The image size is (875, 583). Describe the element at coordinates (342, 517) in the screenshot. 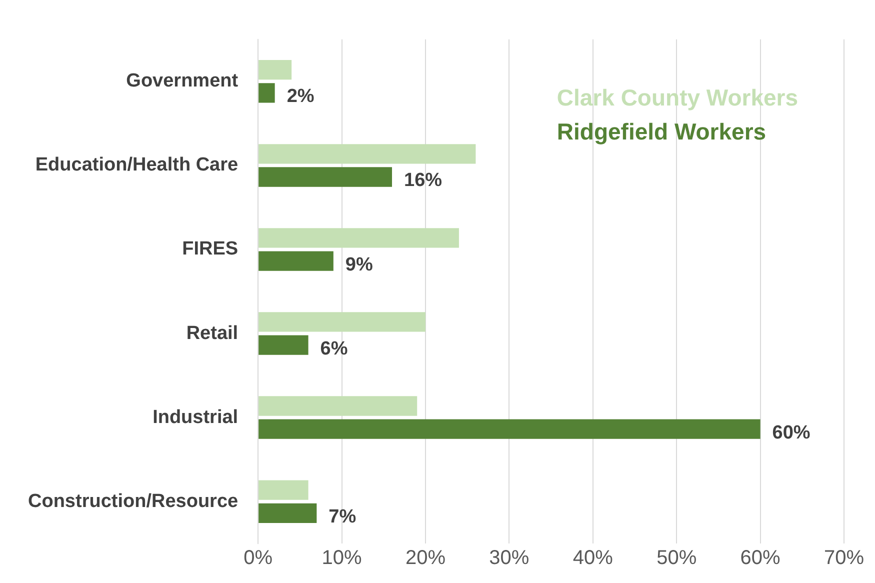

I see `data-label: 7%` at that location.